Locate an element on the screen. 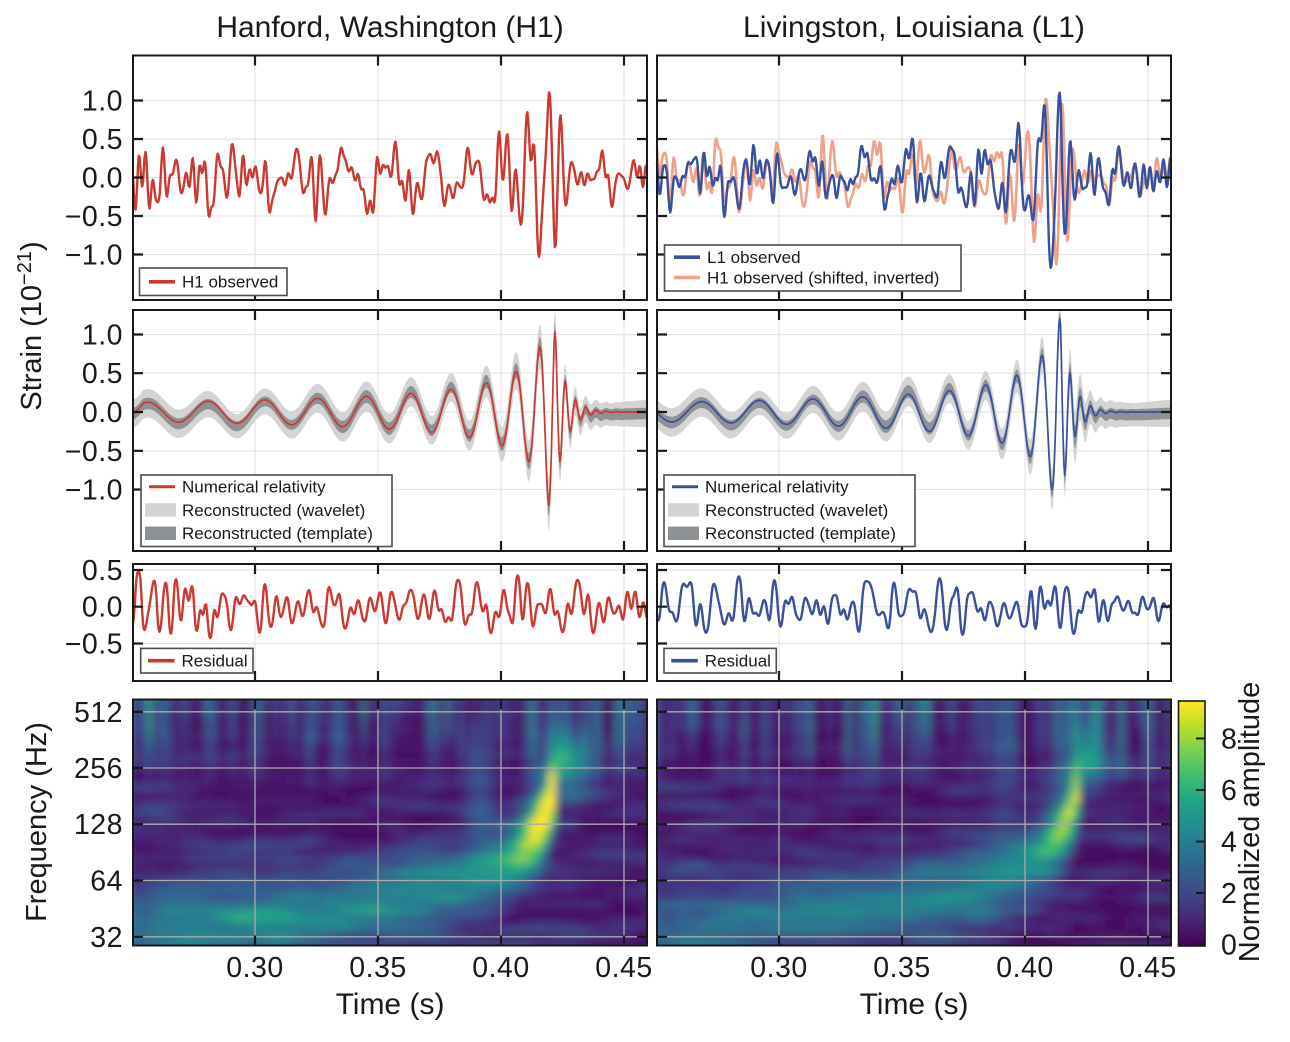 This screenshot has width=1290, height=1042. svg-text: 8 is located at coordinates (1229, 740).